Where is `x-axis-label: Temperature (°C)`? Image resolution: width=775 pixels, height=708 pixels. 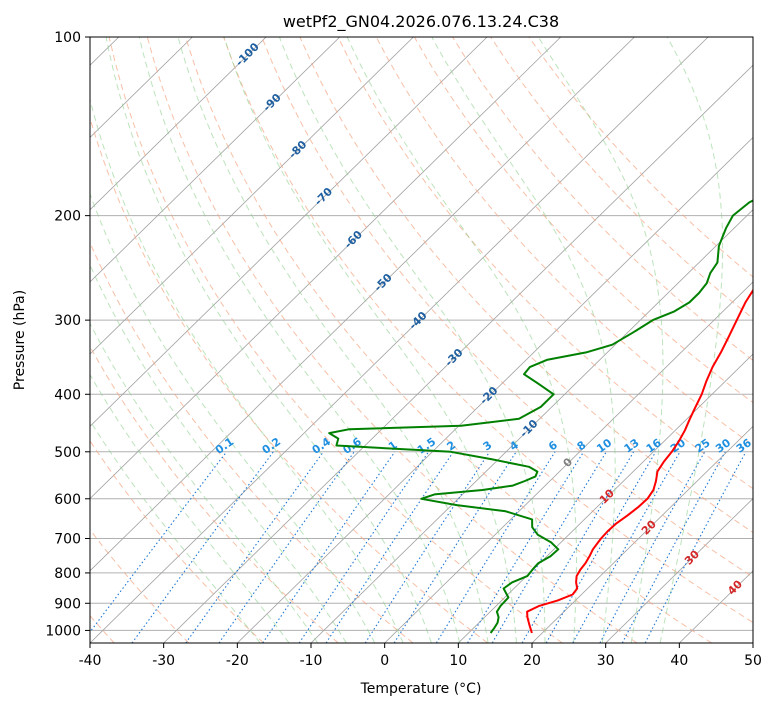
x-axis-label: Temperature (°C) is located at coordinates (421, 689).